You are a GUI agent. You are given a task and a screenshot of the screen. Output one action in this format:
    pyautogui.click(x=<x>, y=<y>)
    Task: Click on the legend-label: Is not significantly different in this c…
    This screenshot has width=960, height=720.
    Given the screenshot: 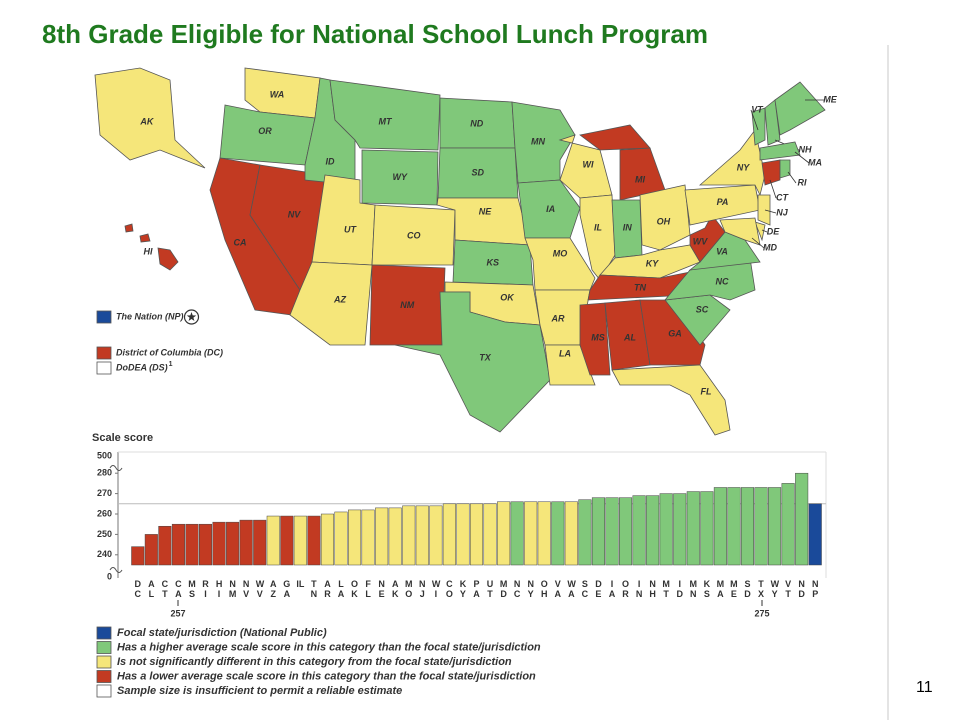 What is the action you would take?
    pyautogui.click(x=314, y=662)
    